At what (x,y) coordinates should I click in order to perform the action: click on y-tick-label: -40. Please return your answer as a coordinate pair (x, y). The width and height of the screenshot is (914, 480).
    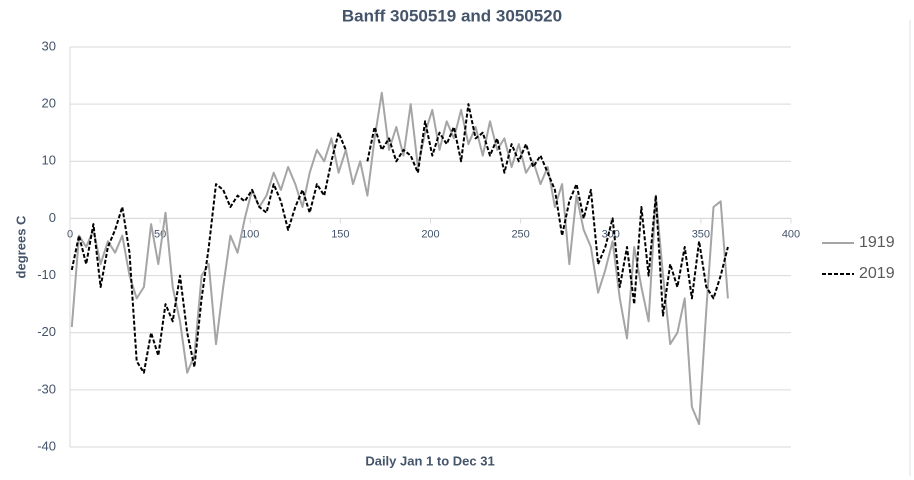
    Looking at the image, I should click on (46, 445).